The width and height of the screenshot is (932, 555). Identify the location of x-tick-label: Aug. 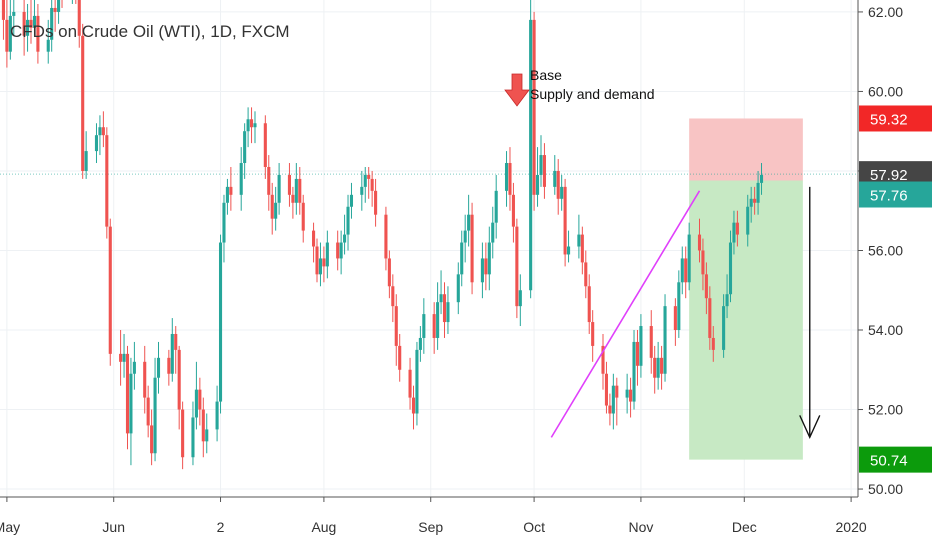
(323, 527).